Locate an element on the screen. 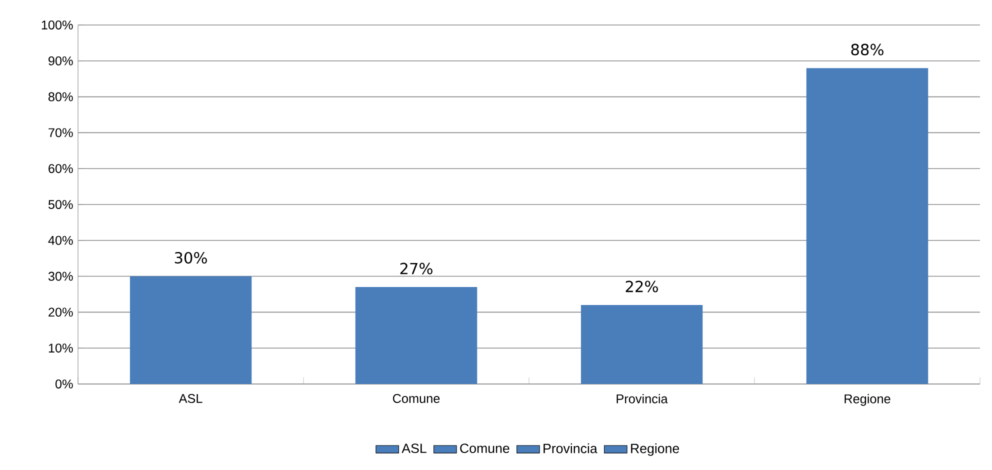  legend-label: ASL is located at coordinates (414, 449).